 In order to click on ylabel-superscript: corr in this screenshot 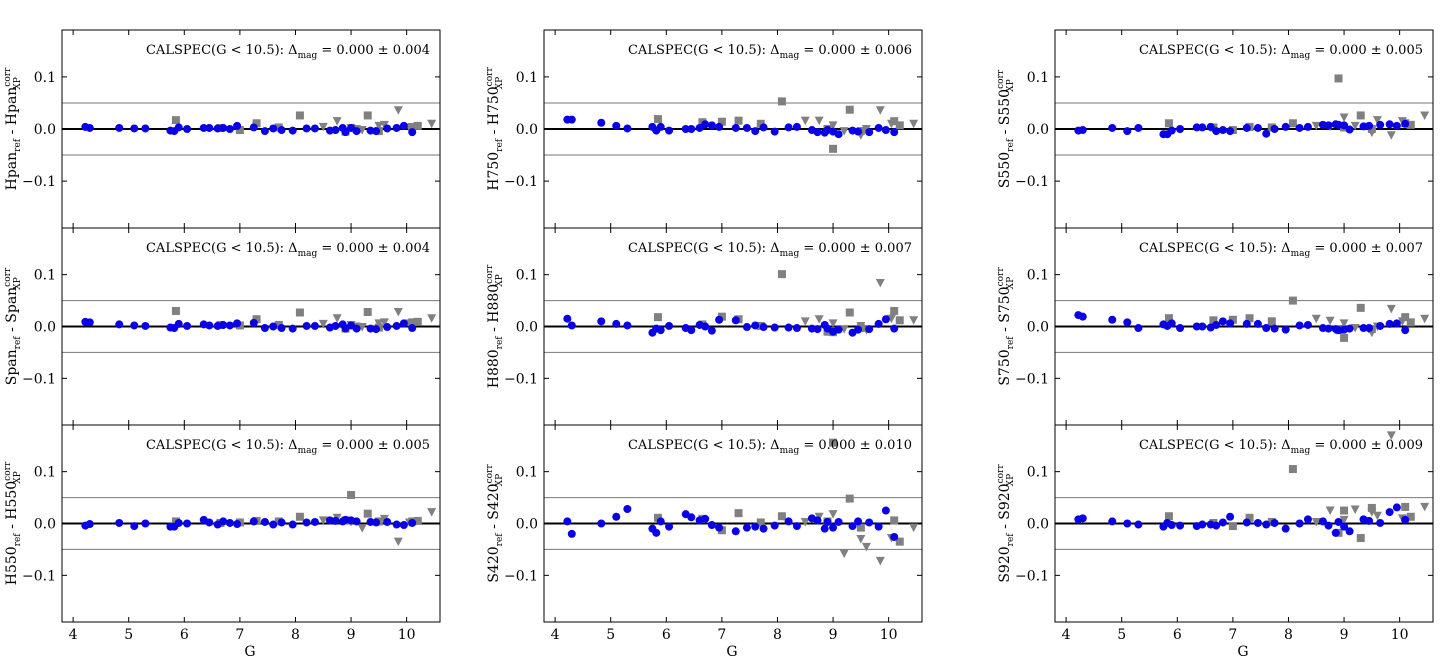, I will do `click(1001, 277)`.